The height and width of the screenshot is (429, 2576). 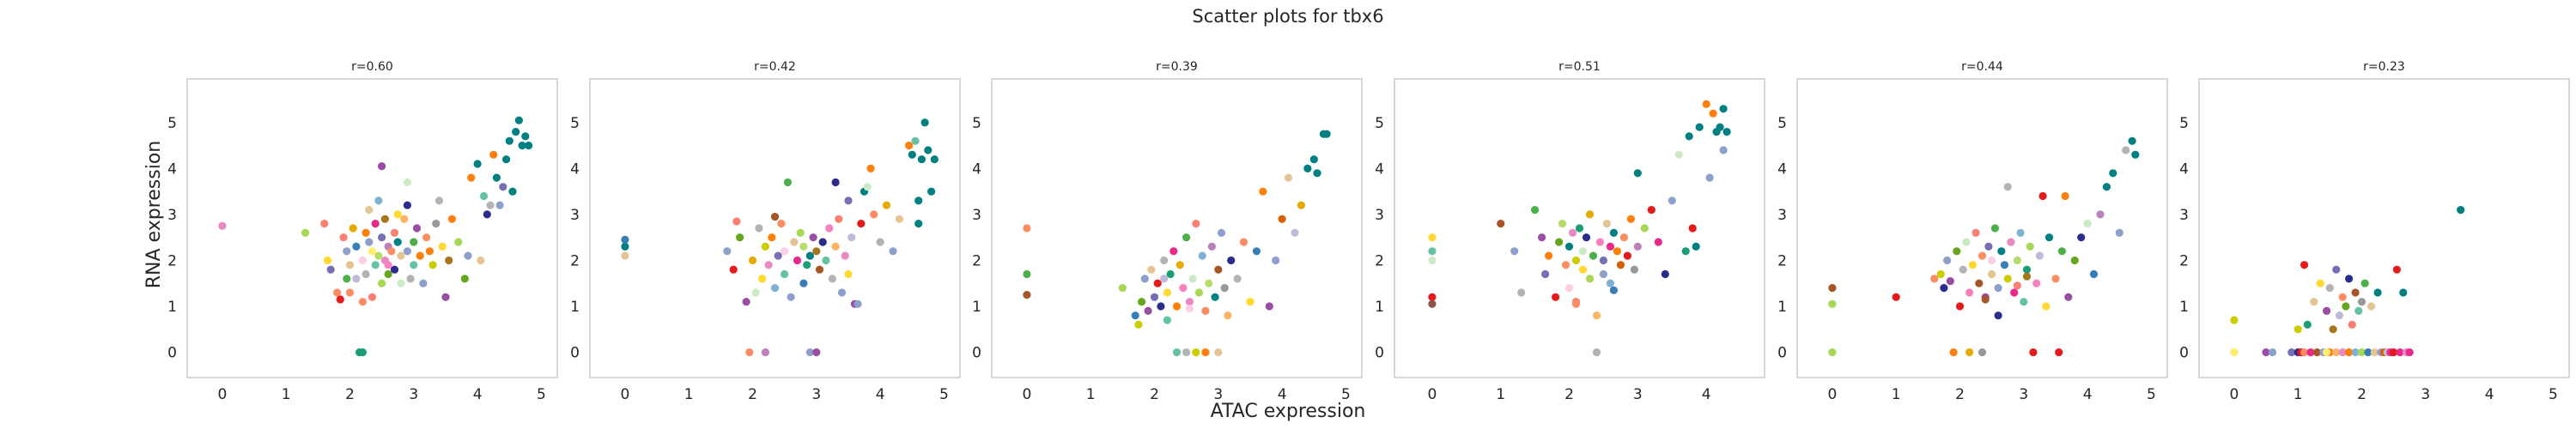 What do you see at coordinates (575, 215) in the screenshot?
I see `y-tick-label: 3` at bounding box center [575, 215].